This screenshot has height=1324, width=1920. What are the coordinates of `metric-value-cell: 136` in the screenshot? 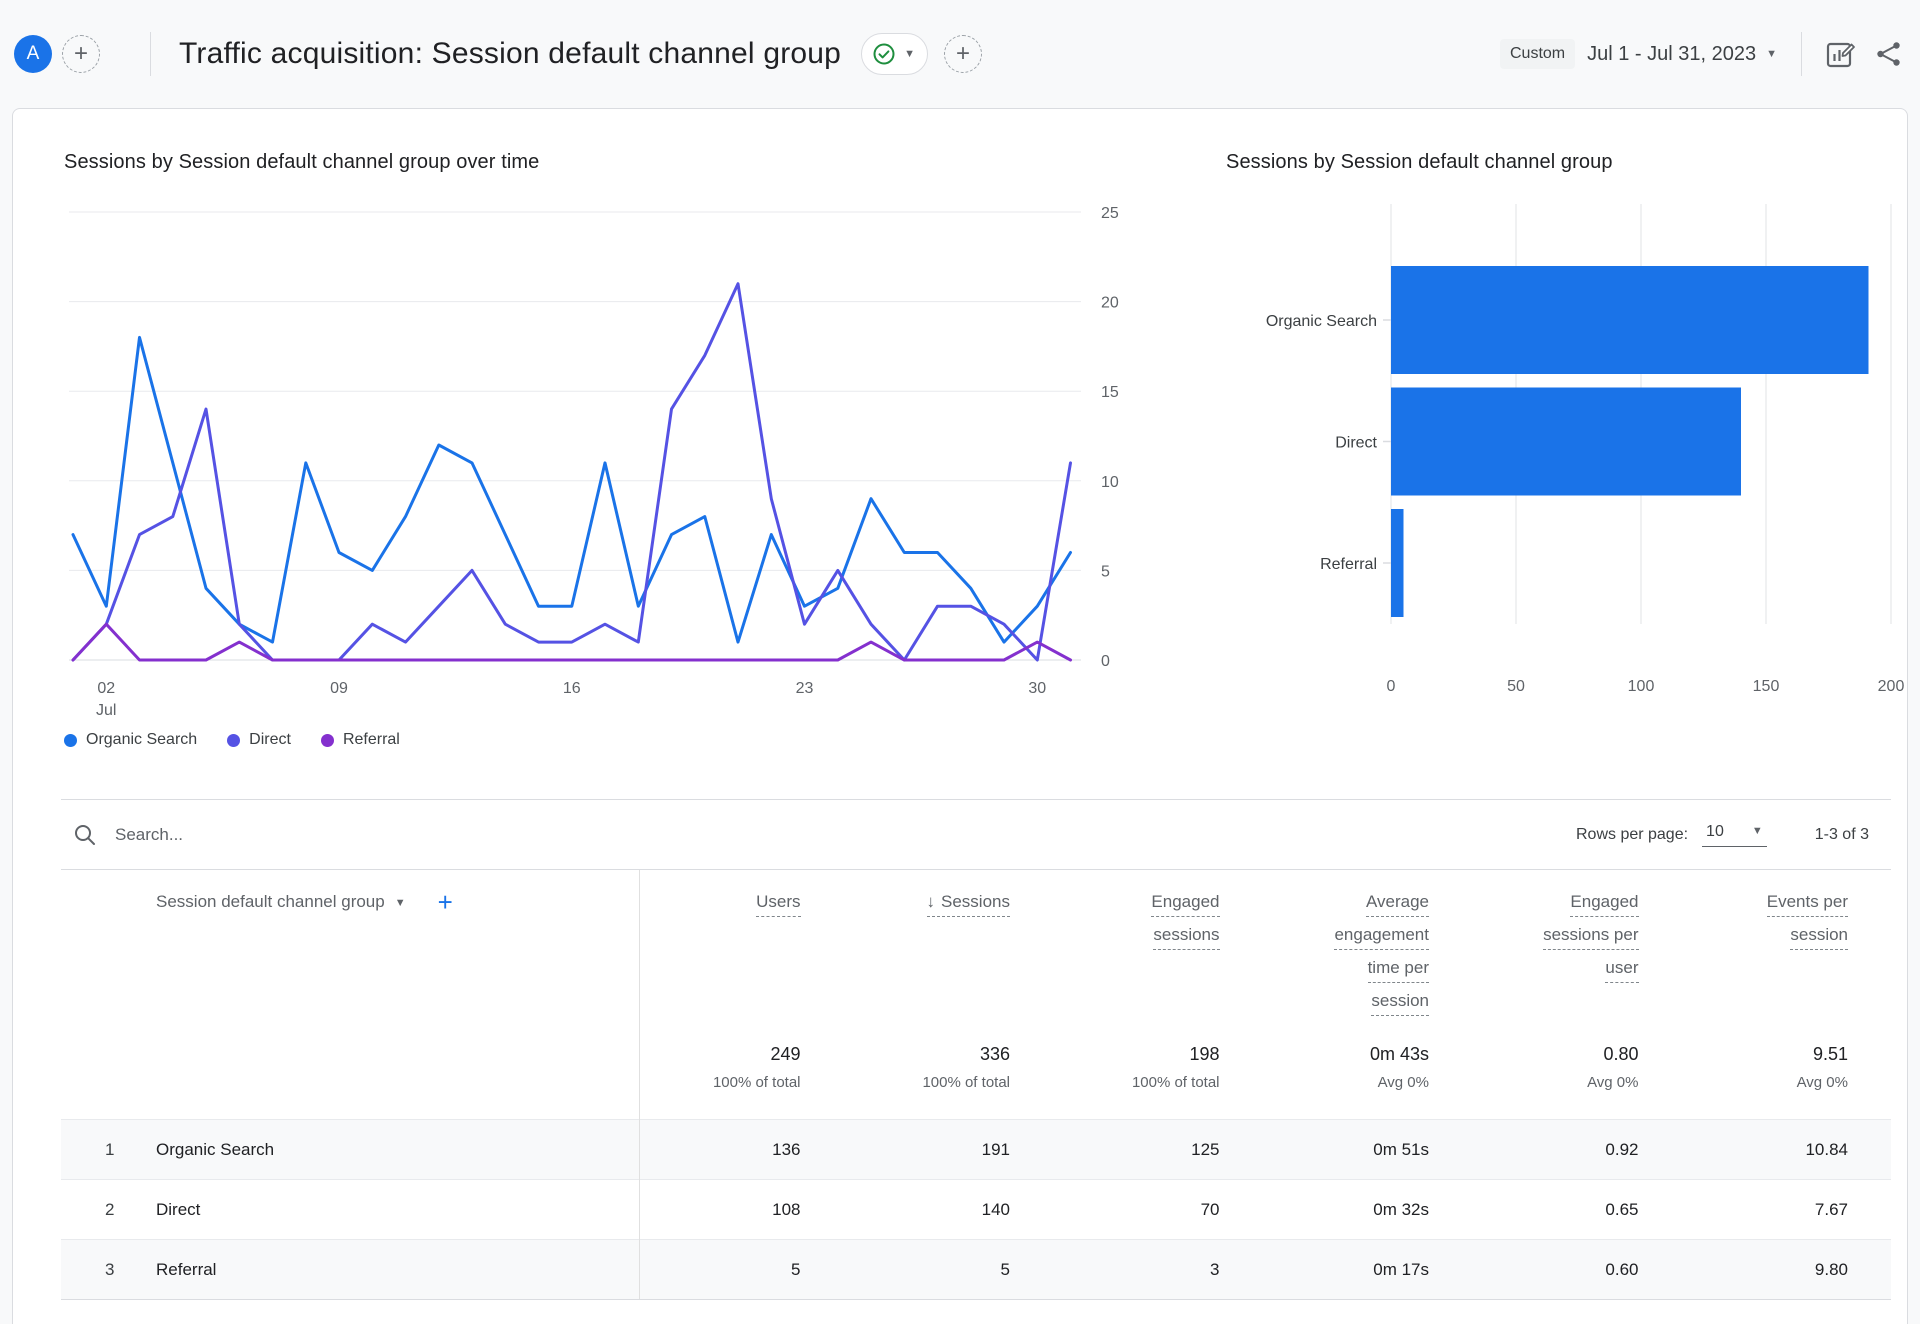 It's located at (786, 1149).